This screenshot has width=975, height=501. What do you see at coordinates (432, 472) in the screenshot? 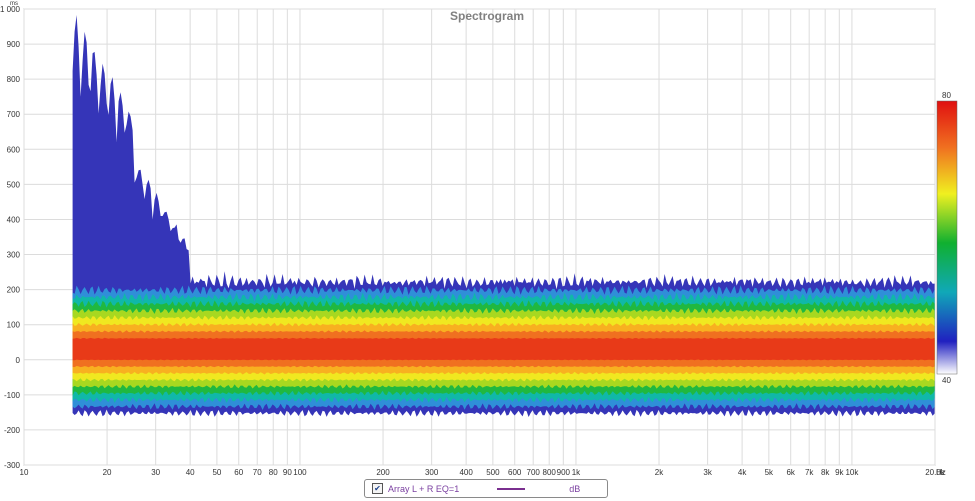
I see `x-tick-label: 300` at bounding box center [432, 472].